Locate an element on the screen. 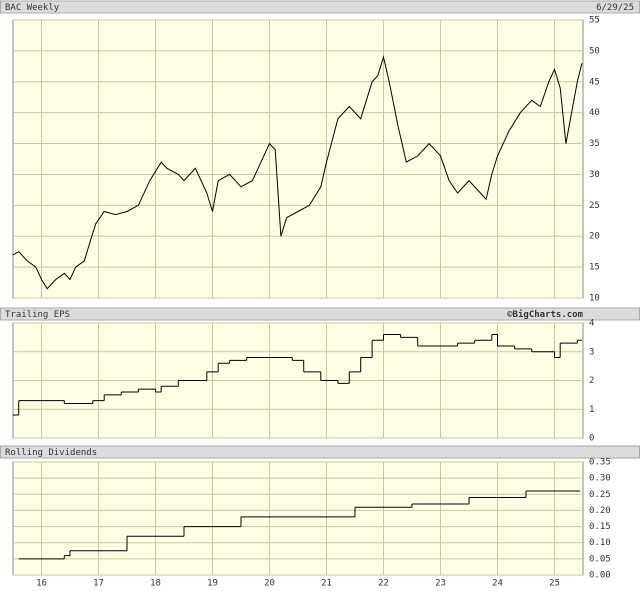 This screenshot has width=640, height=591. x-tick-label: 24 is located at coordinates (497, 584).